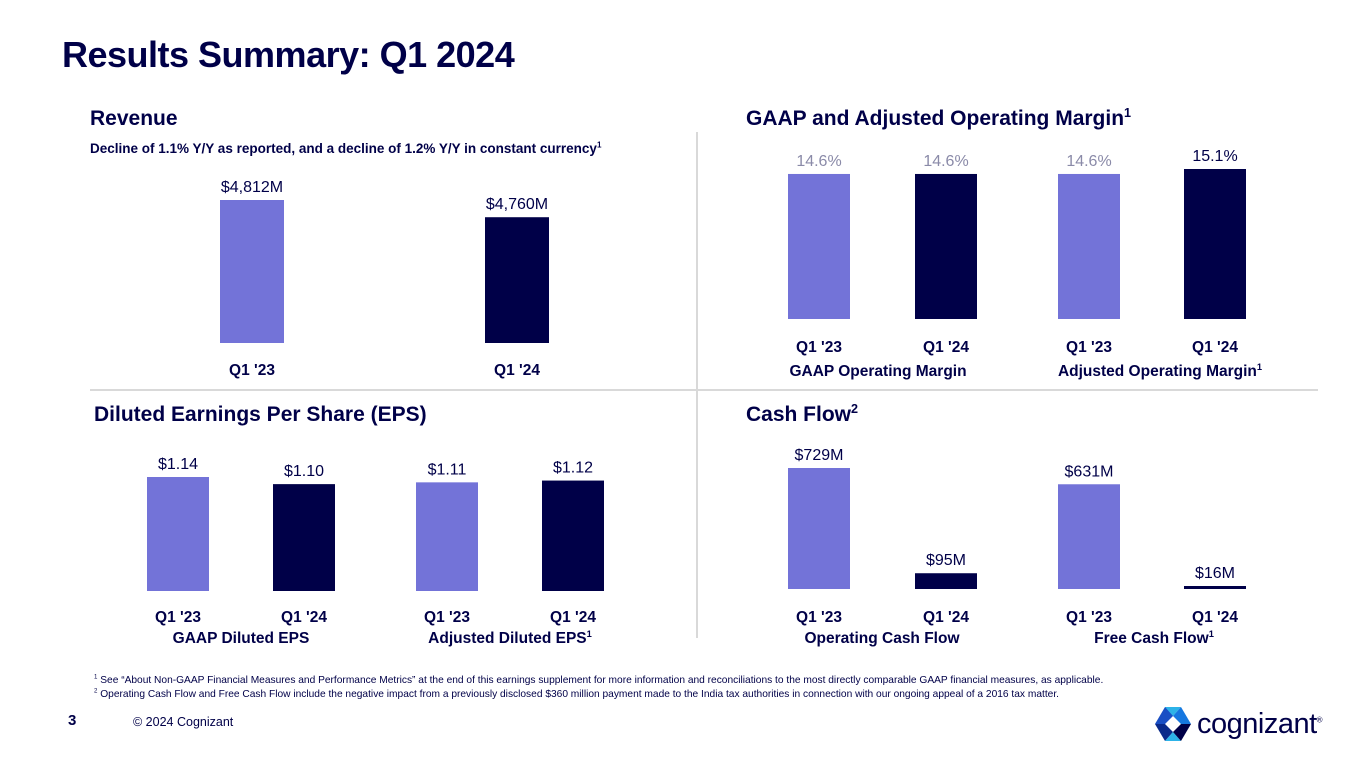 Image resolution: width=1365 pixels, height=768 pixels. What do you see at coordinates (1215, 573) in the screenshot?
I see `data-label-fcf-1: $16M` at bounding box center [1215, 573].